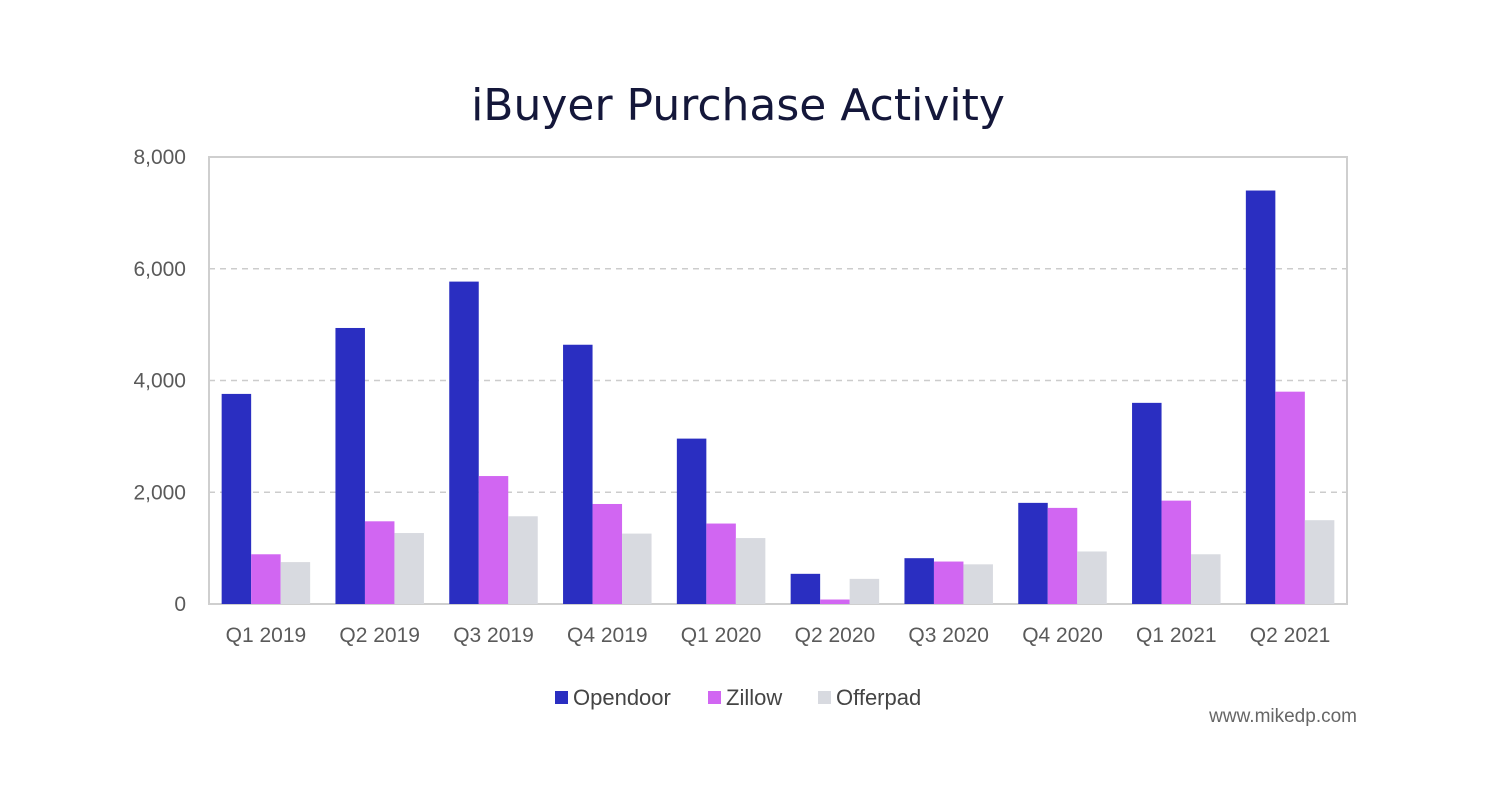 Image resolution: width=1507 pixels, height=796 pixels. What do you see at coordinates (878, 697) in the screenshot?
I see `legend-label-offerpad: Offerpad` at bounding box center [878, 697].